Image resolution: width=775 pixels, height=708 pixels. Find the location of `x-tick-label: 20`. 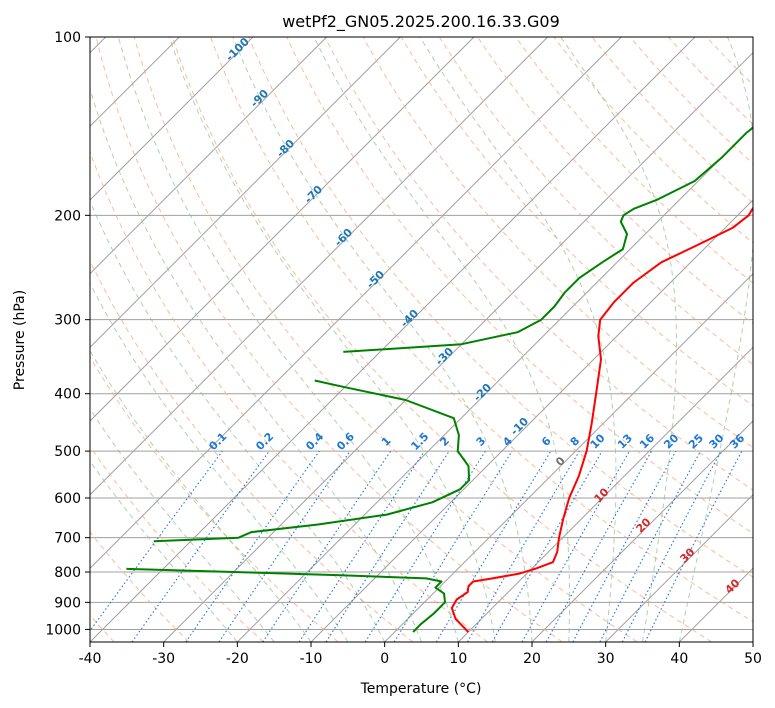

x-tick-label: 20 is located at coordinates (532, 659).